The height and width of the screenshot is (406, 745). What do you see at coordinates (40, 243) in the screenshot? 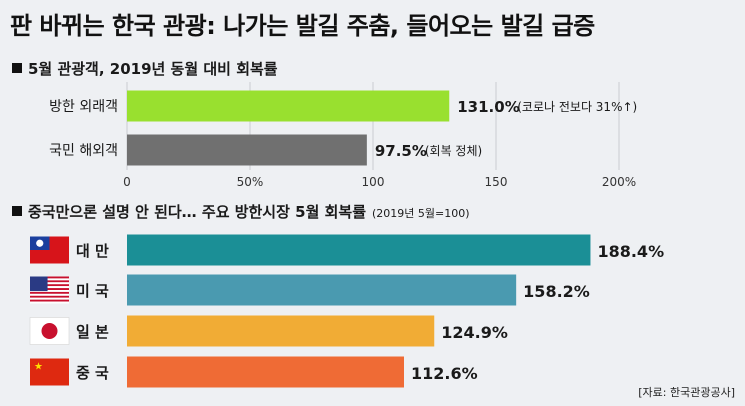
I see `flag-sun` at bounding box center [40, 243].